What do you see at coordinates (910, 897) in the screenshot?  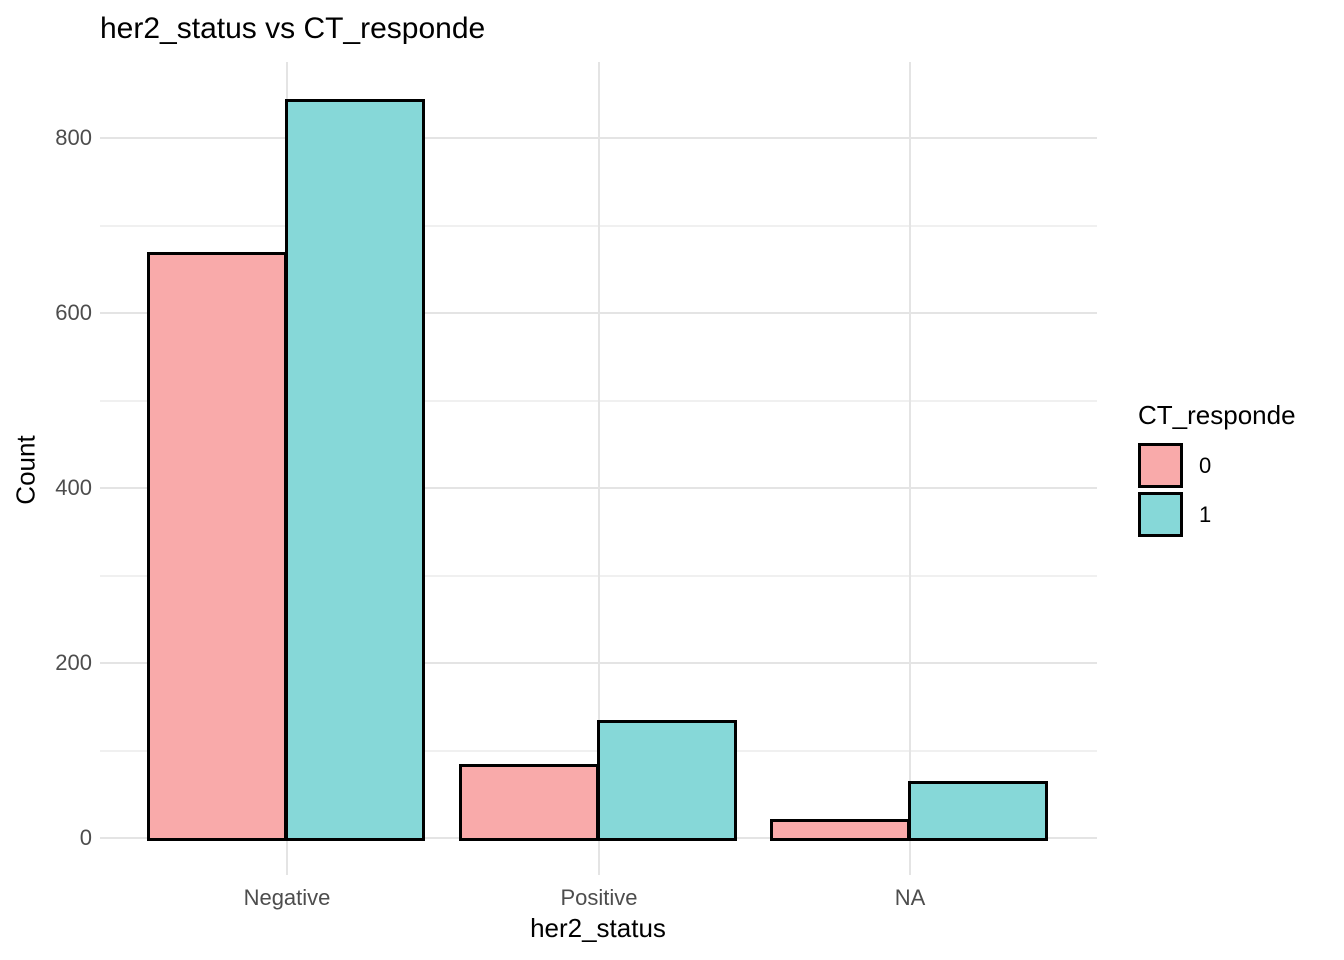 I see `x-tick-label-NA: NA` at bounding box center [910, 897].